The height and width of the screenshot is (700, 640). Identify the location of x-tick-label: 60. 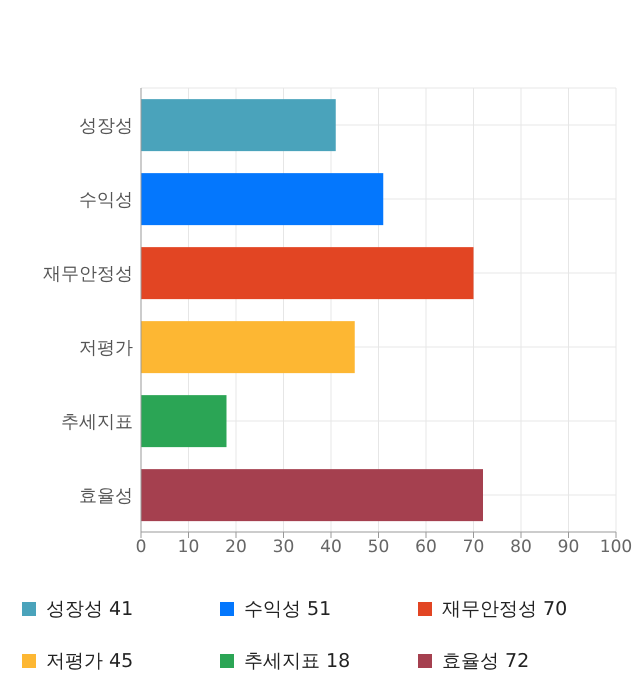
(426, 547).